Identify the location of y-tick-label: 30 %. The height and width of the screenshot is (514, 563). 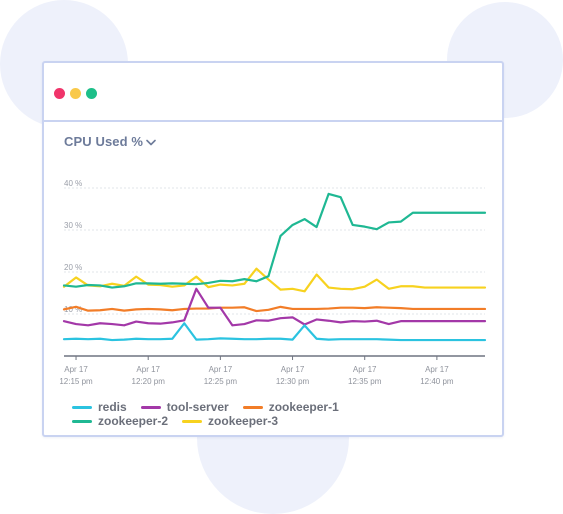
(73, 225).